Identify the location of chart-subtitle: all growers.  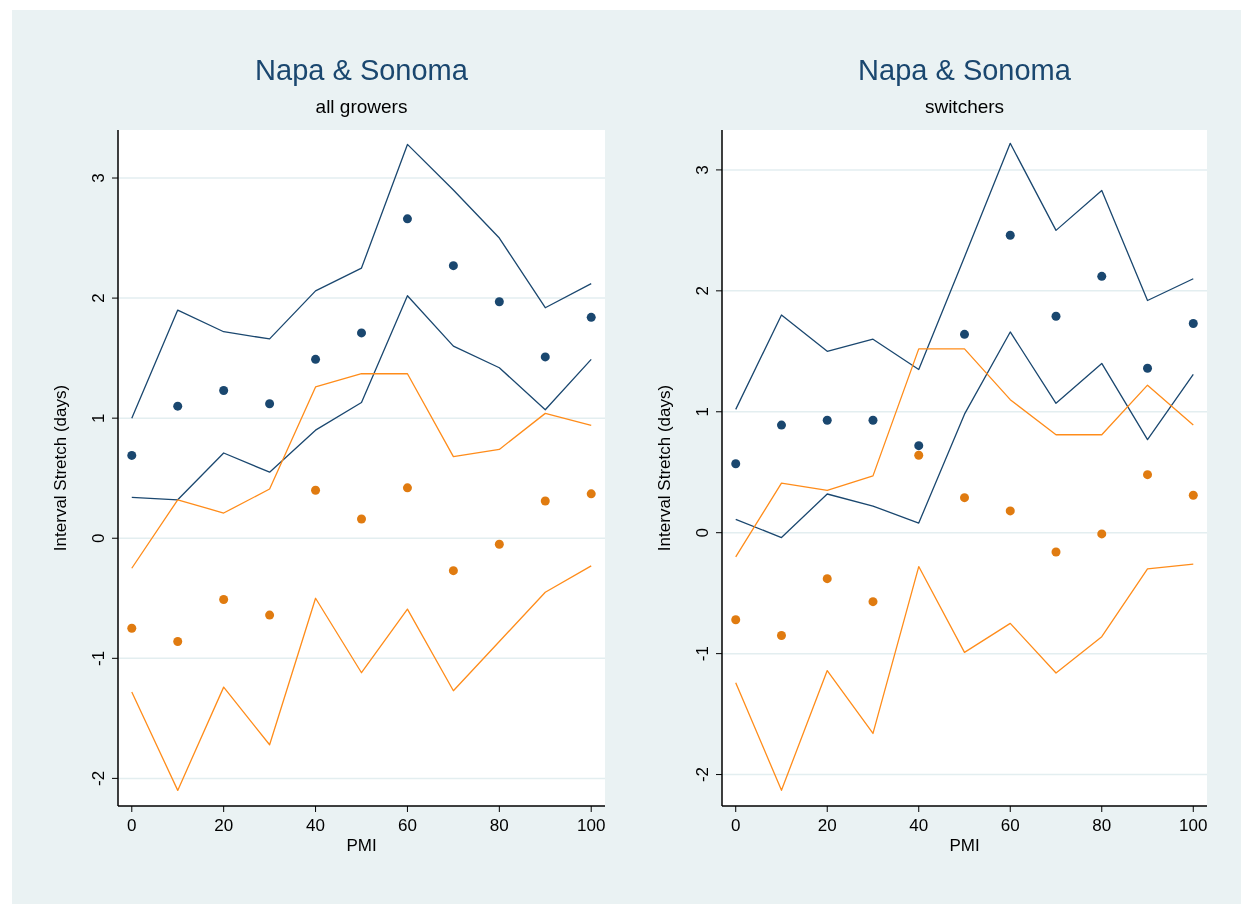
(361, 106).